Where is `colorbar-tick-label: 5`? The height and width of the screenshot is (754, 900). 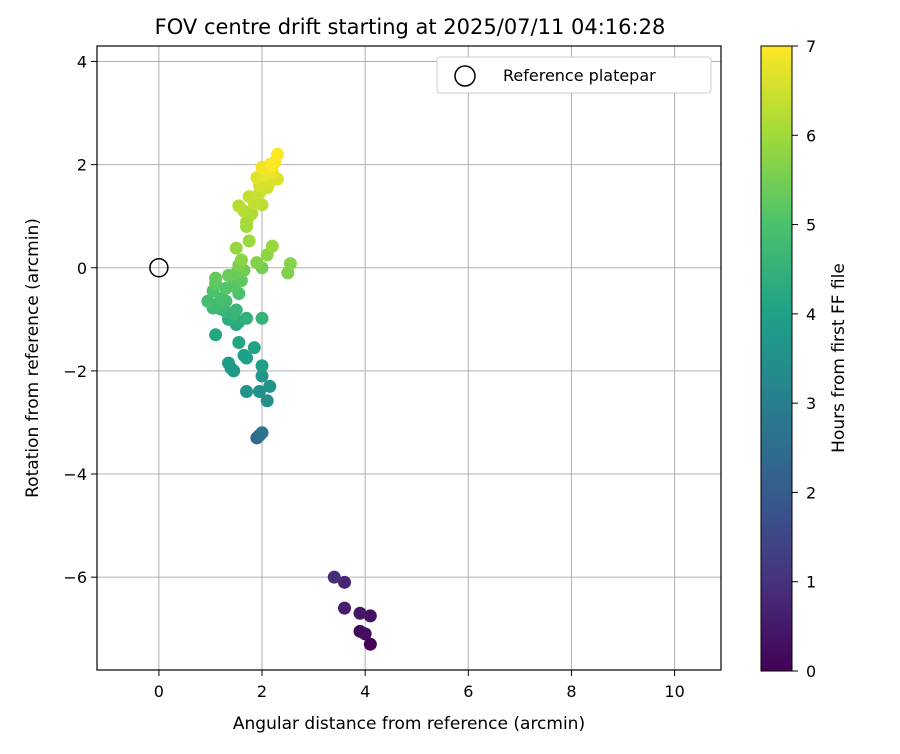 colorbar-tick-label: 5 is located at coordinates (811, 225).